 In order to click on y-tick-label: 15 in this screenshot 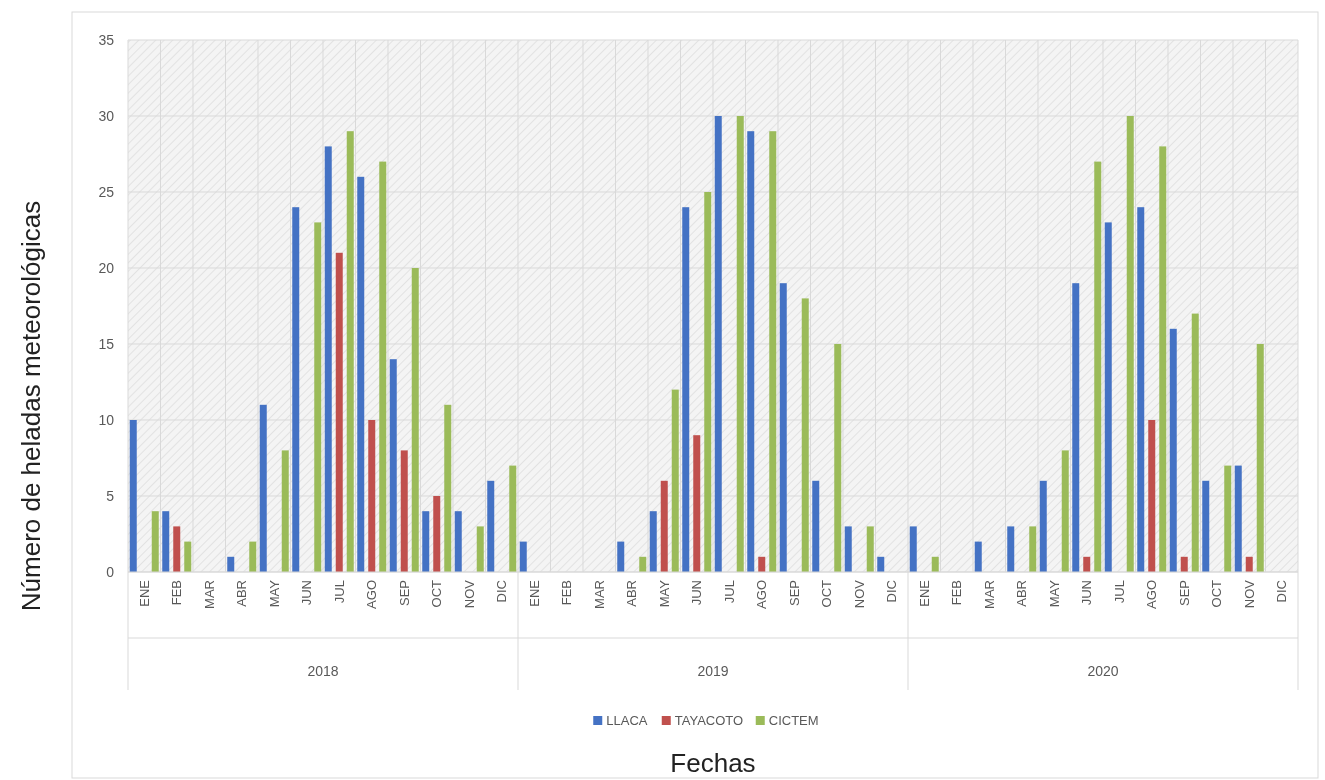, I will do `click(106, 343)`.